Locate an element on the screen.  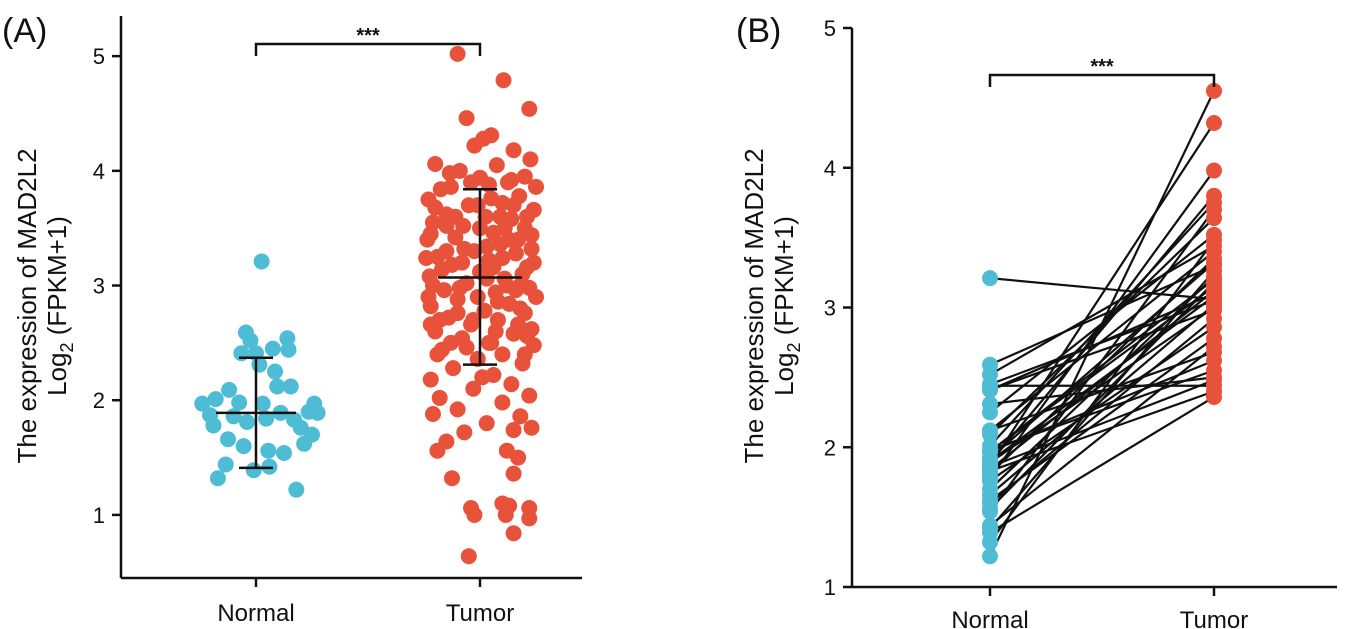
panel-a-y-tick-label: 5 is located at coordinates (99, 56).